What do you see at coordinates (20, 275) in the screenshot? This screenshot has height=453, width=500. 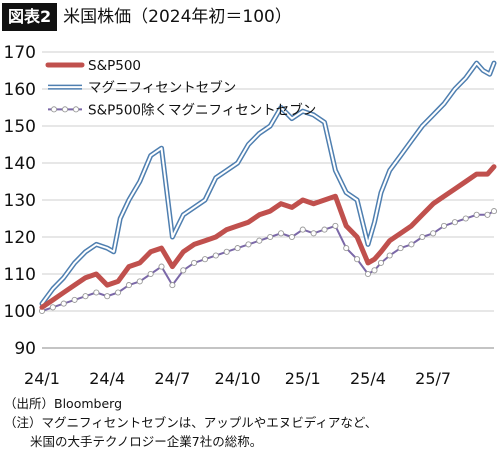 I see `y-tick-label: 110` at bounding box center [20, 275].